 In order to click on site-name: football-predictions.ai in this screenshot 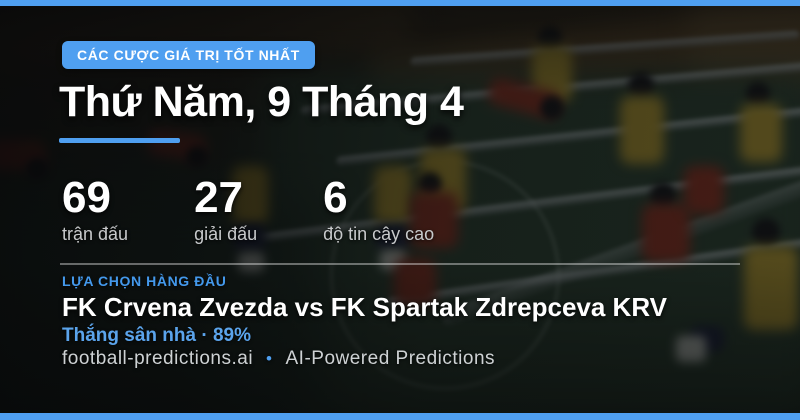, I will do `click(158, 358)`.